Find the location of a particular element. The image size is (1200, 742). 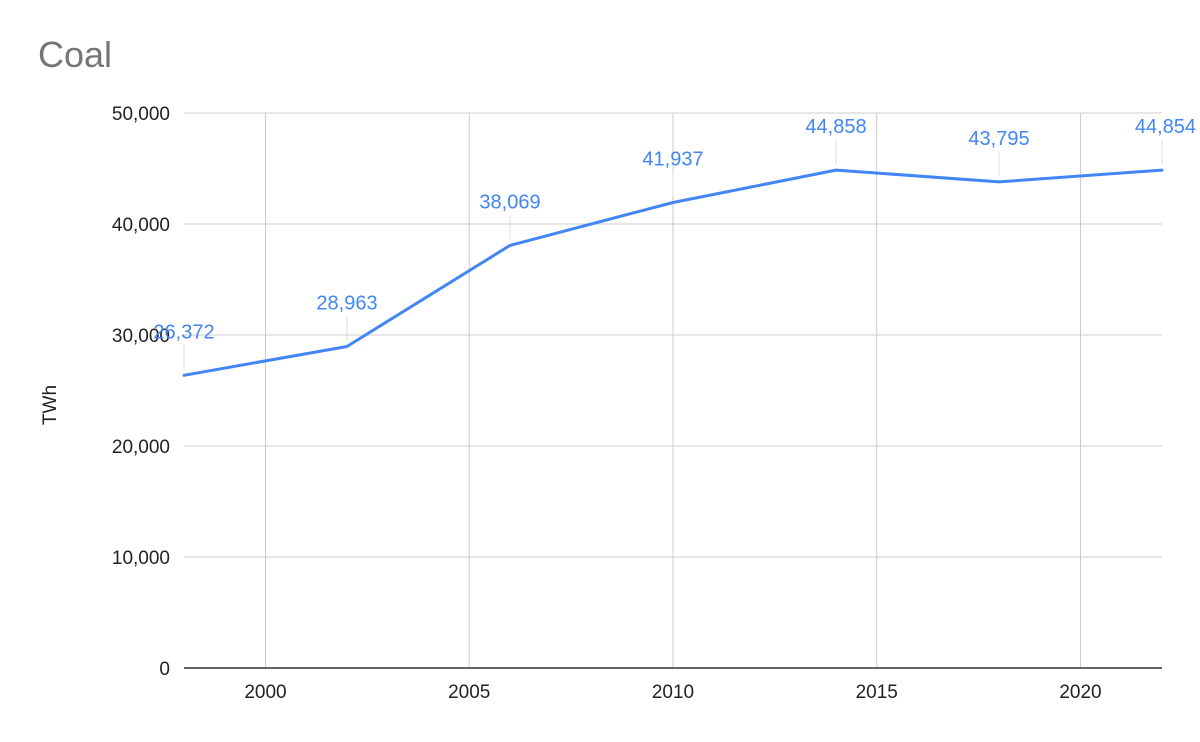

data-label: 44,858 is located at coordinates (835, 127).